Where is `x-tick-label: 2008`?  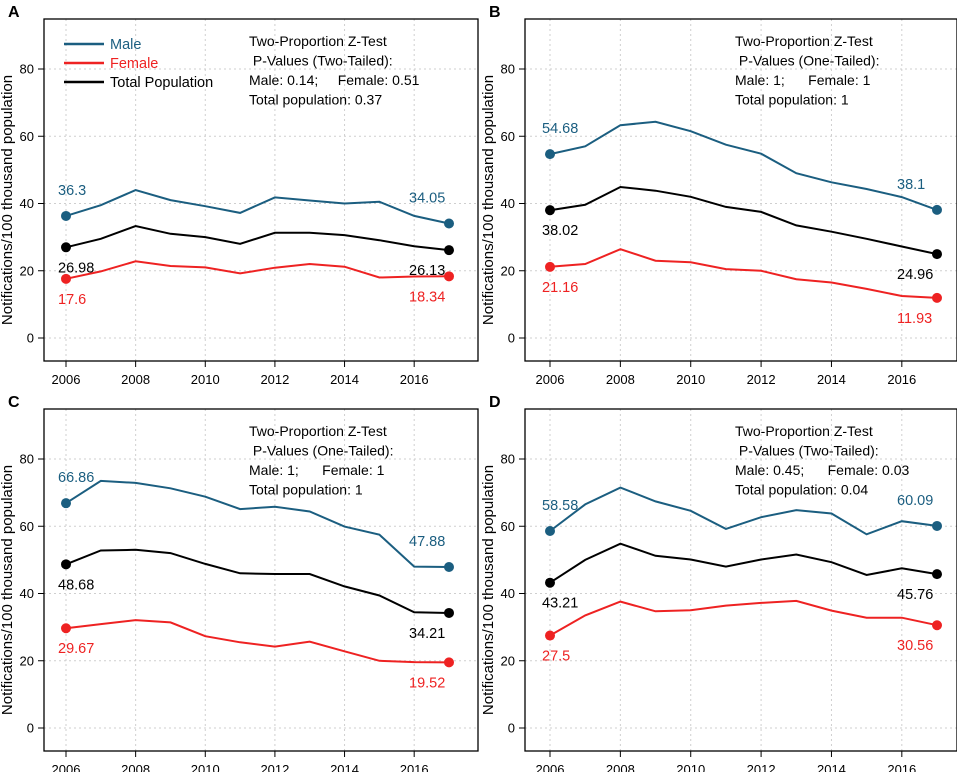
x-tick-label: 2008 is located at coordinates (135, 379).